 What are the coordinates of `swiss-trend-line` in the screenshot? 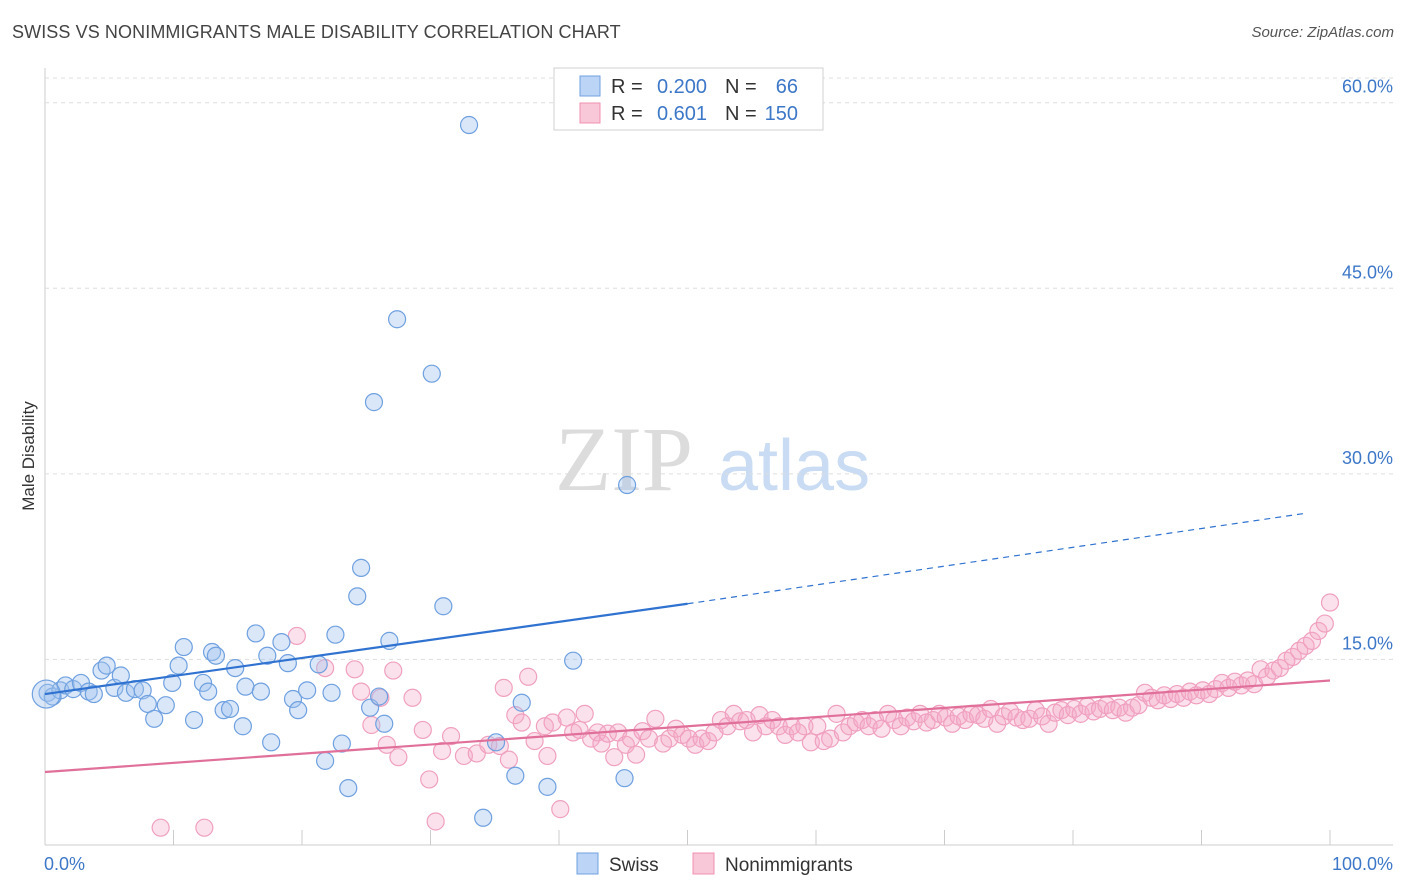 It's located at (366, 649).